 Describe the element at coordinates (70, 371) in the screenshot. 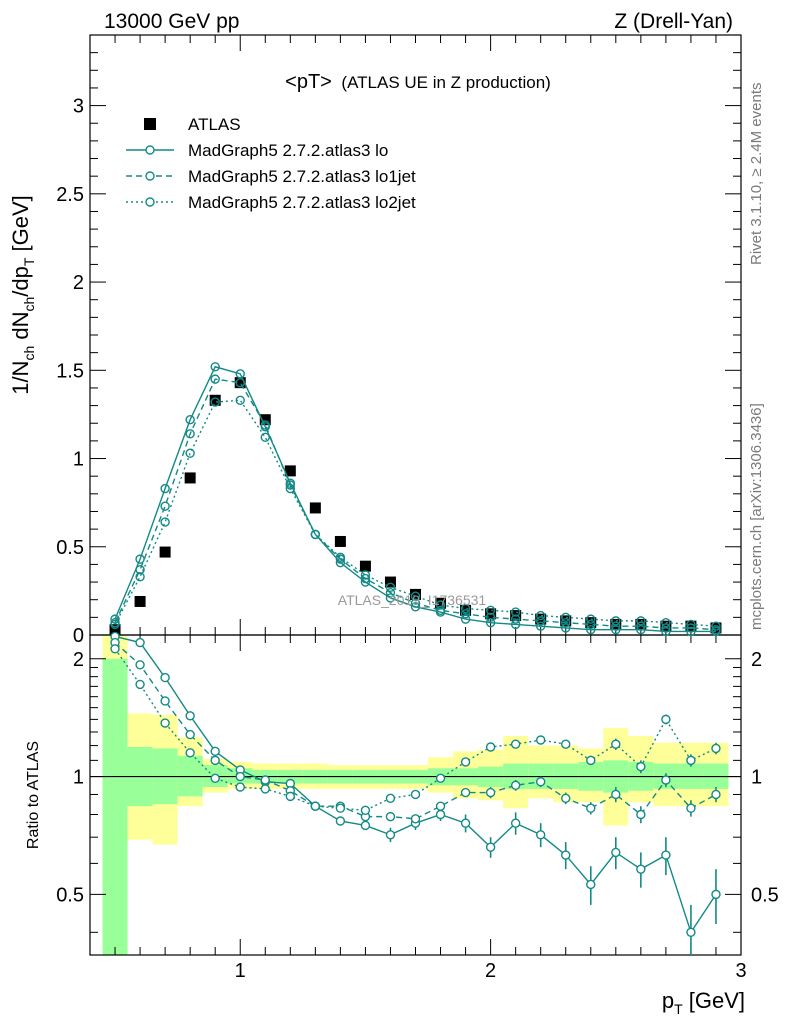

I see `main-y-tick-label: 1.5` at that location.